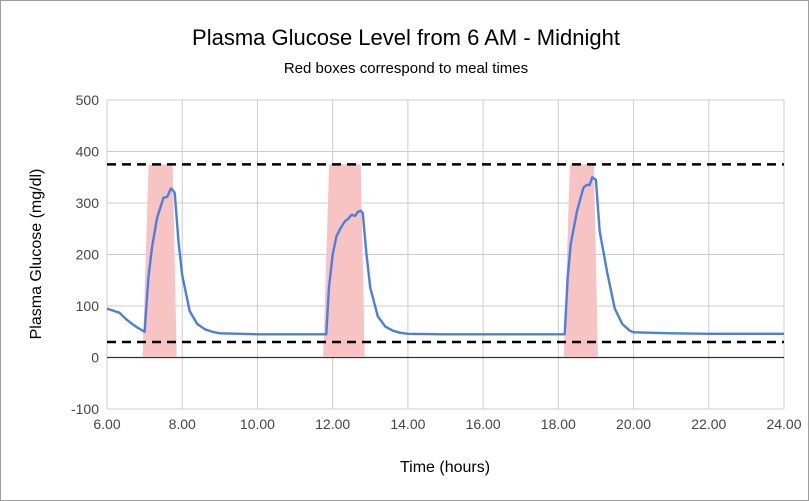  What do you see at coordinates (633, 424) in the screenshot?
I see `x-tick-label: 20.00` at bounding box center [633, 424].